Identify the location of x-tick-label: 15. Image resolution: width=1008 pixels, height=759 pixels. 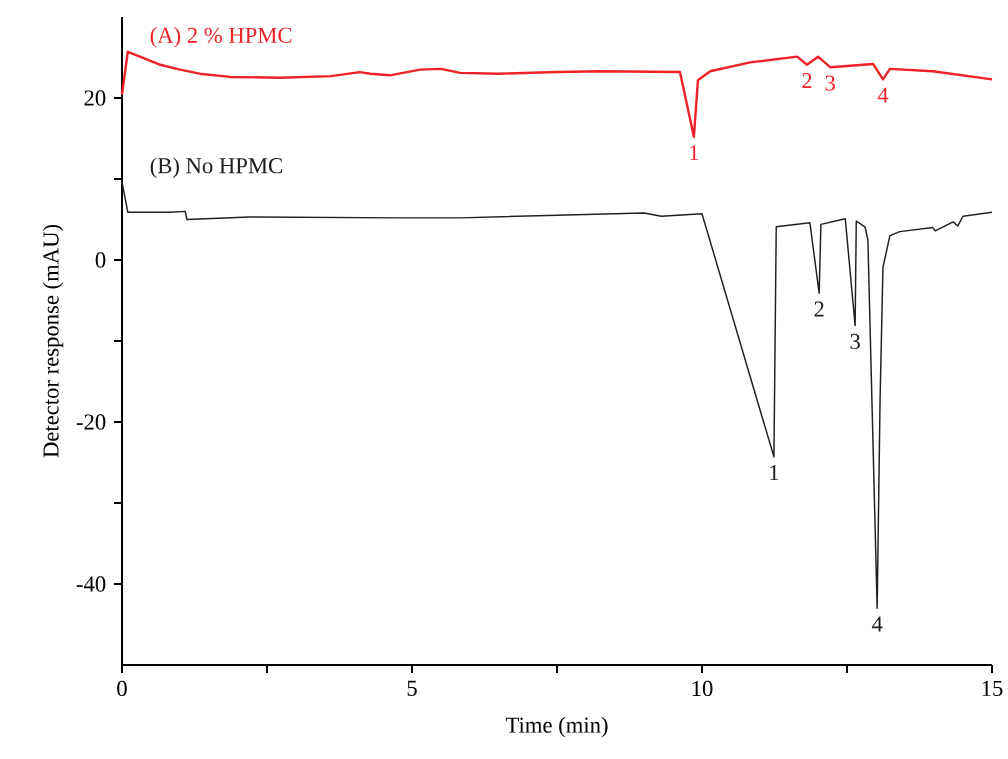
(992, 688).